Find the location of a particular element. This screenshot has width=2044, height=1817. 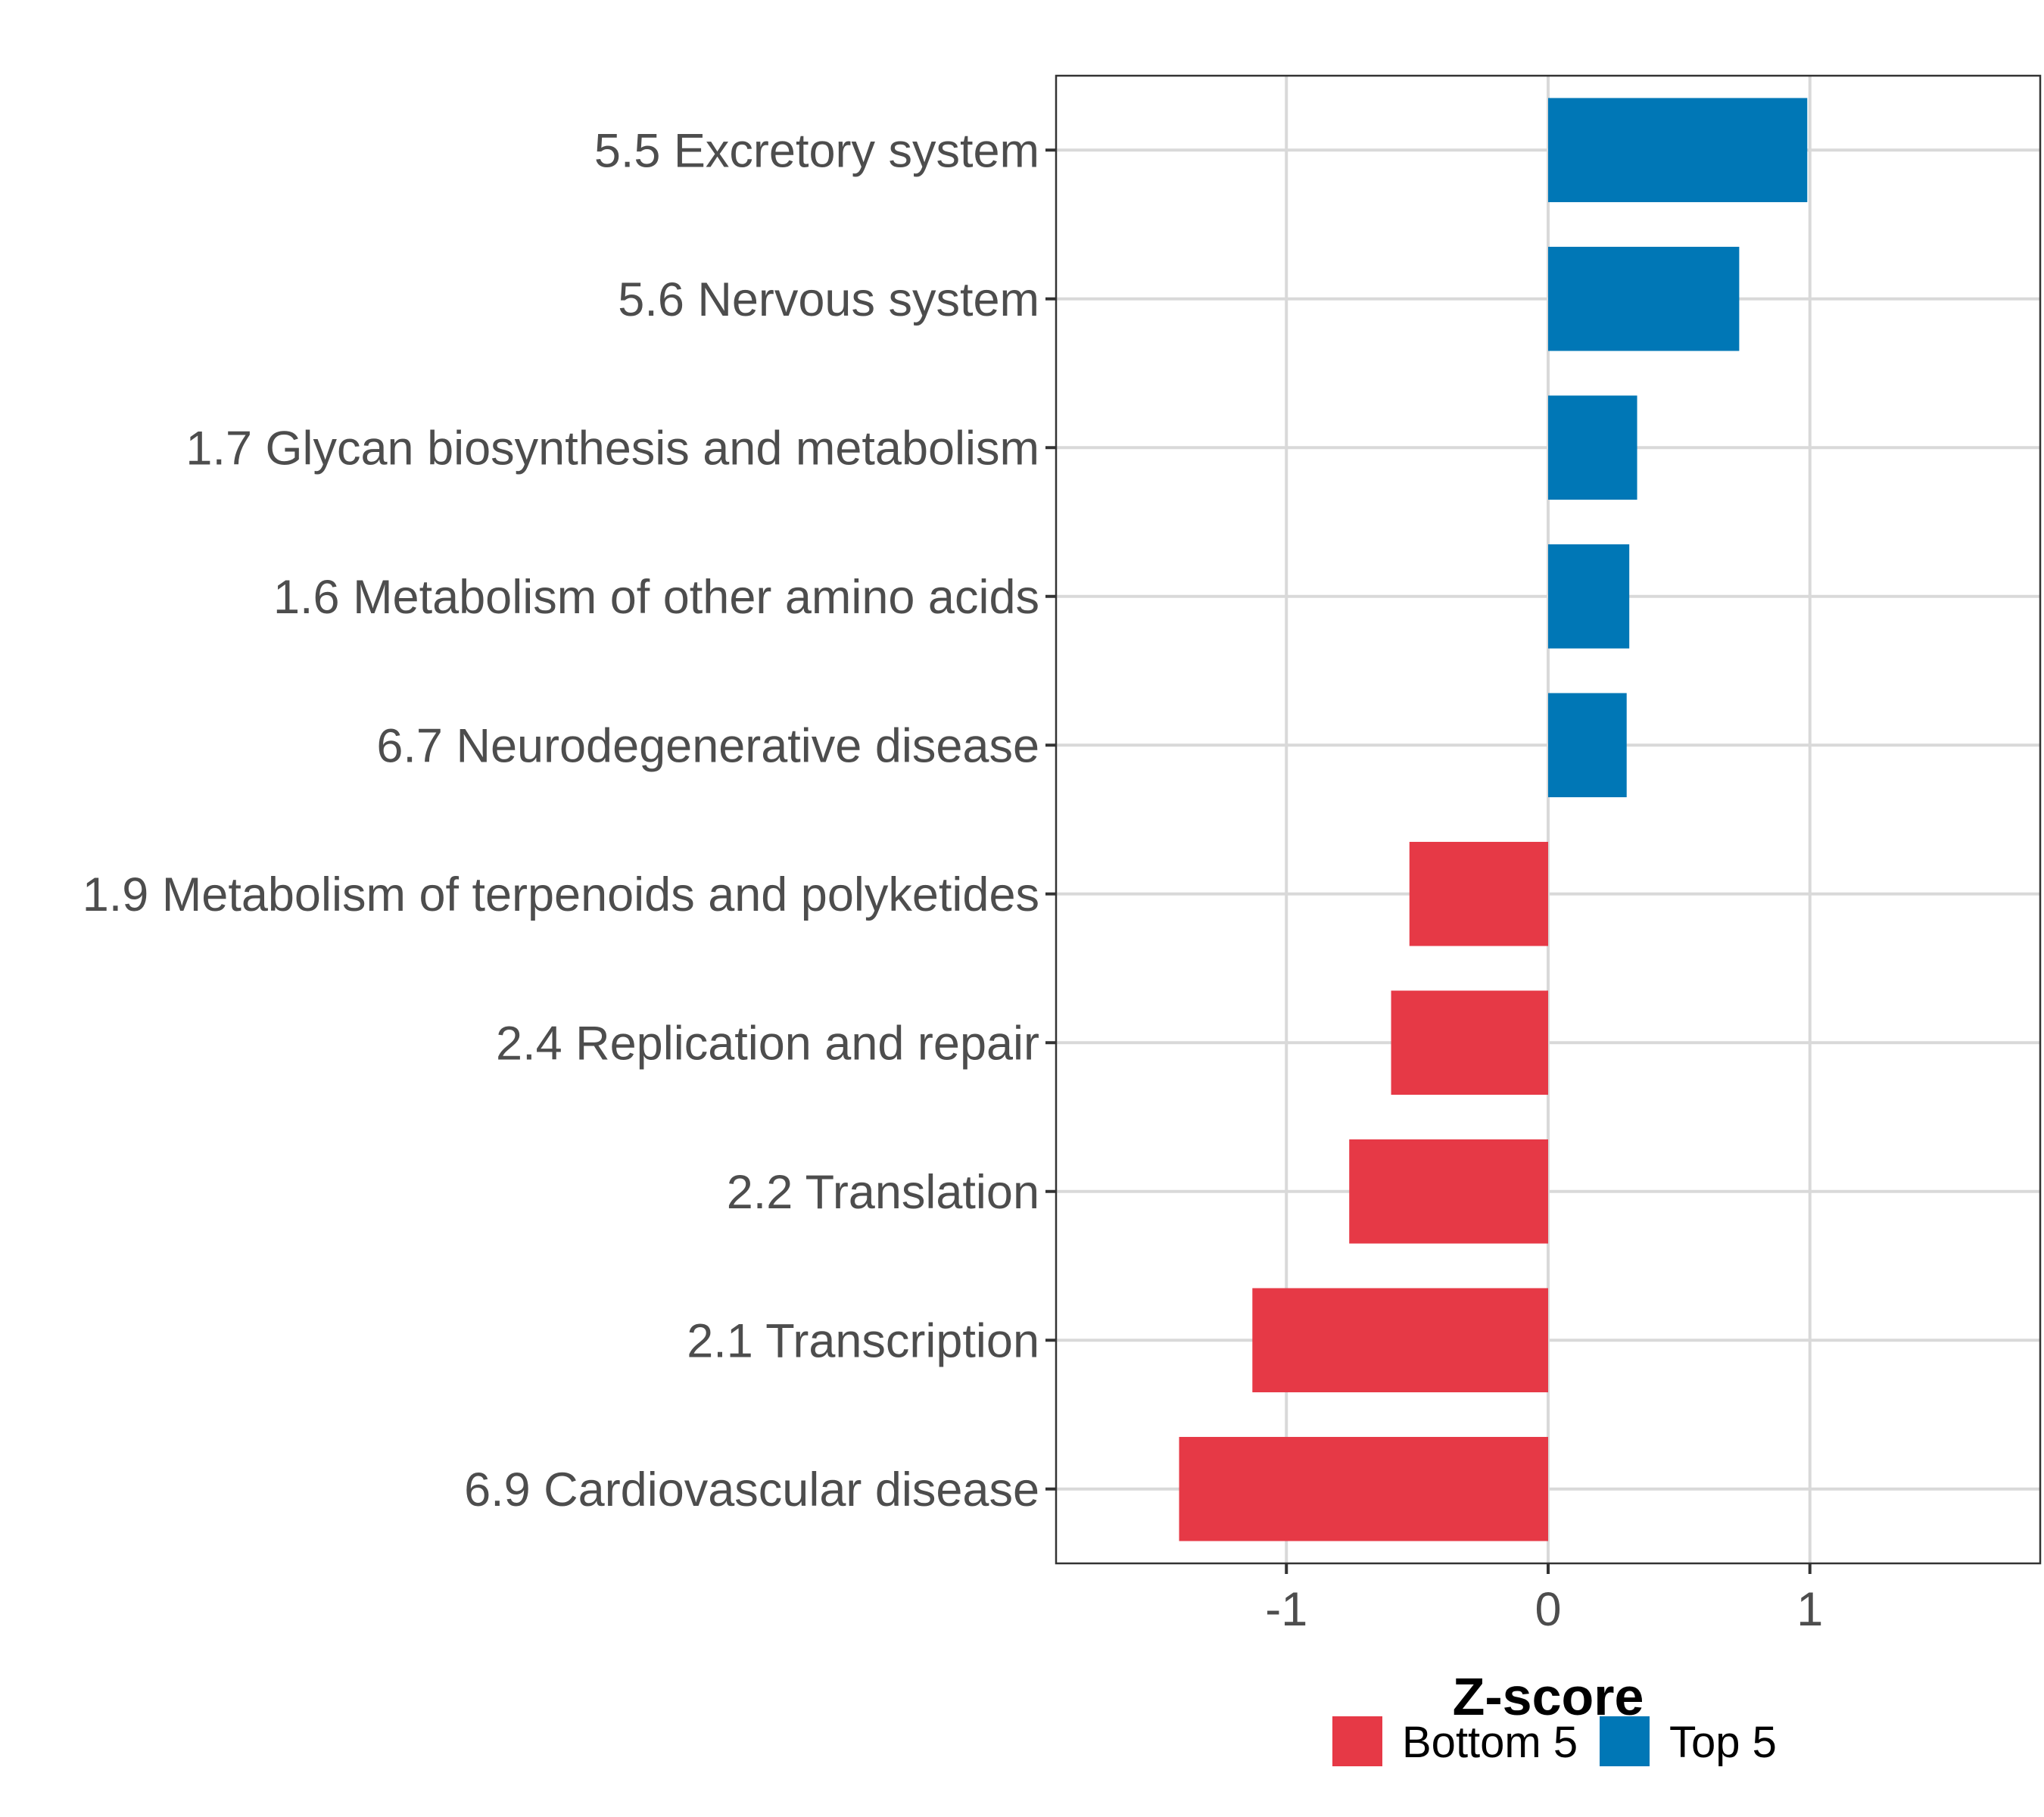

y-tick-label: 6.9 Cardiovascular disease is located at coordinates (751, 1489).